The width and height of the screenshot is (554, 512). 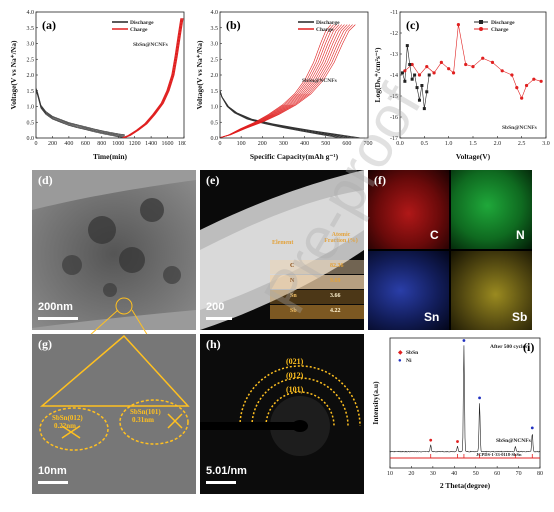 What do you see at coordinates (368, 144) in the screenshot?
I see `chart-b-xtick-label: 700` at bounding box center [368, 144].